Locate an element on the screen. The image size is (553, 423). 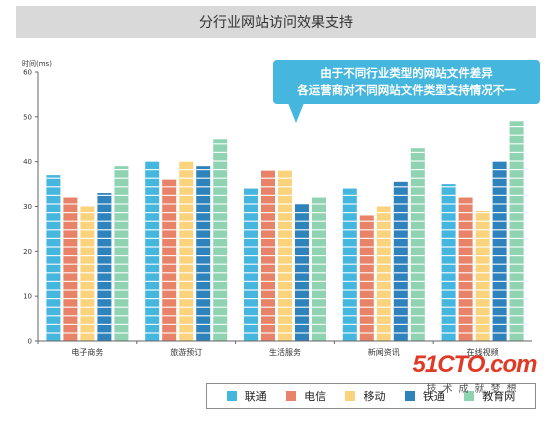
y-tick-label: 10 is located at coordinates (27, 297).